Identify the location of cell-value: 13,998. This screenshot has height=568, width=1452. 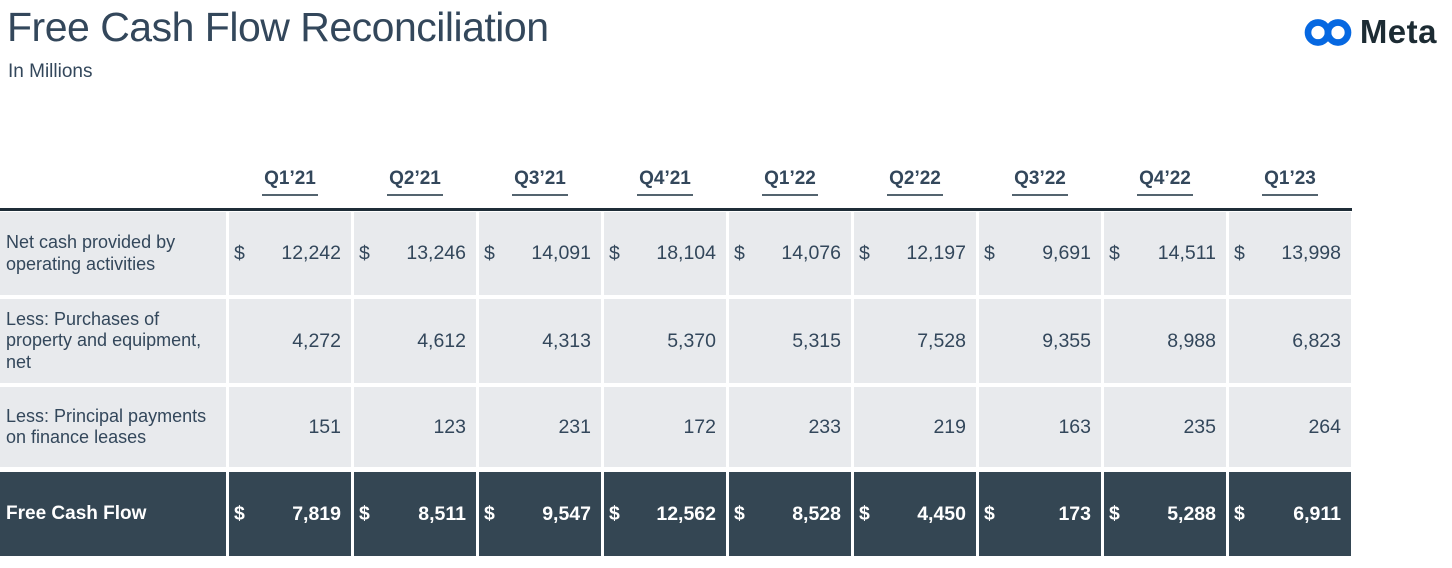
(1311, 253).